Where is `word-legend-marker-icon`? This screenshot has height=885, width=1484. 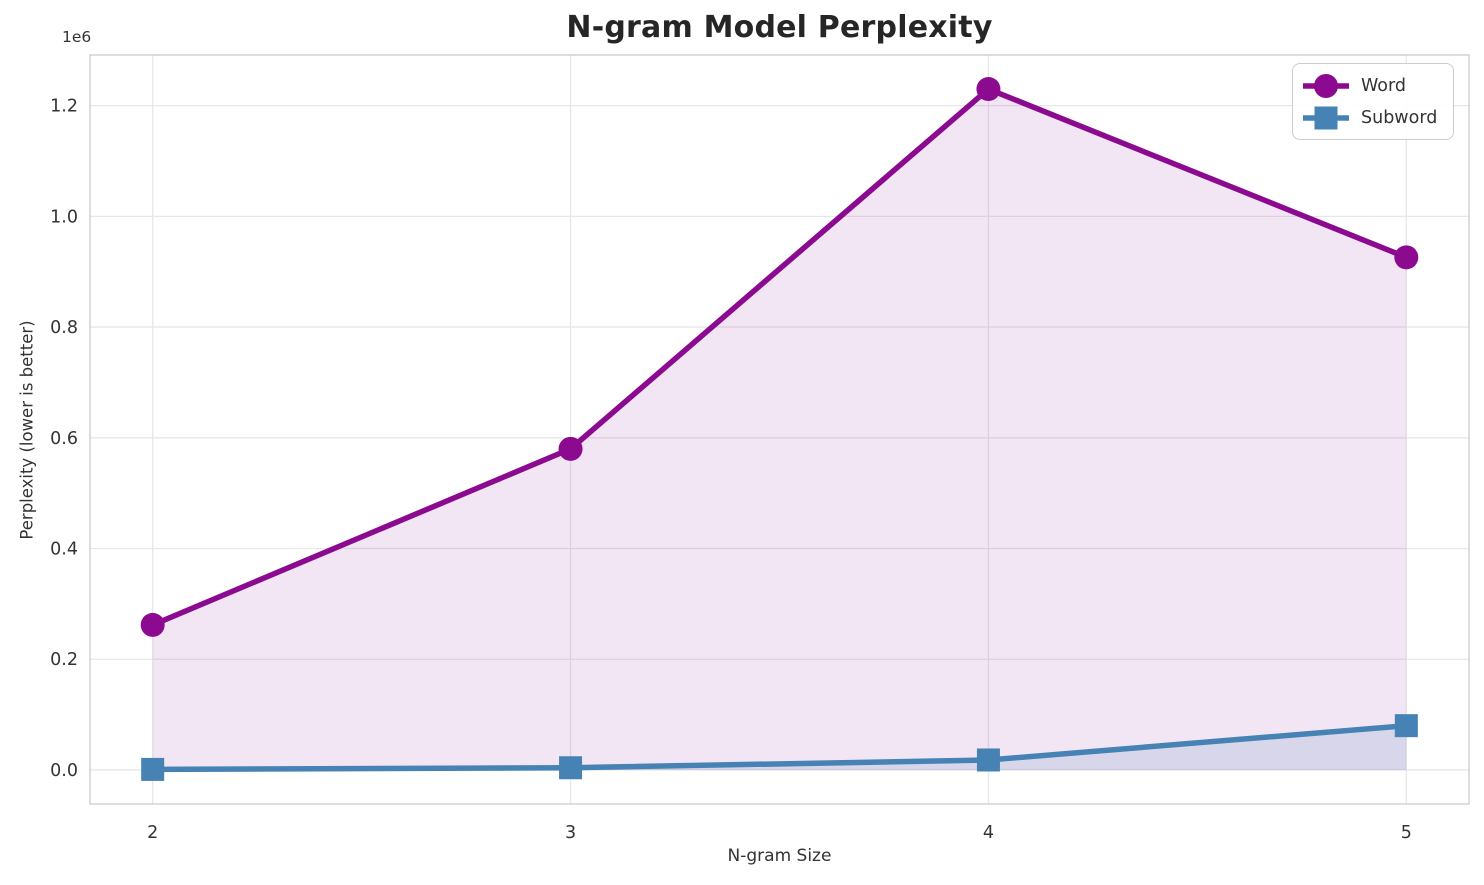
word-legend-marker-icon is located at coordinates (1326, 85).